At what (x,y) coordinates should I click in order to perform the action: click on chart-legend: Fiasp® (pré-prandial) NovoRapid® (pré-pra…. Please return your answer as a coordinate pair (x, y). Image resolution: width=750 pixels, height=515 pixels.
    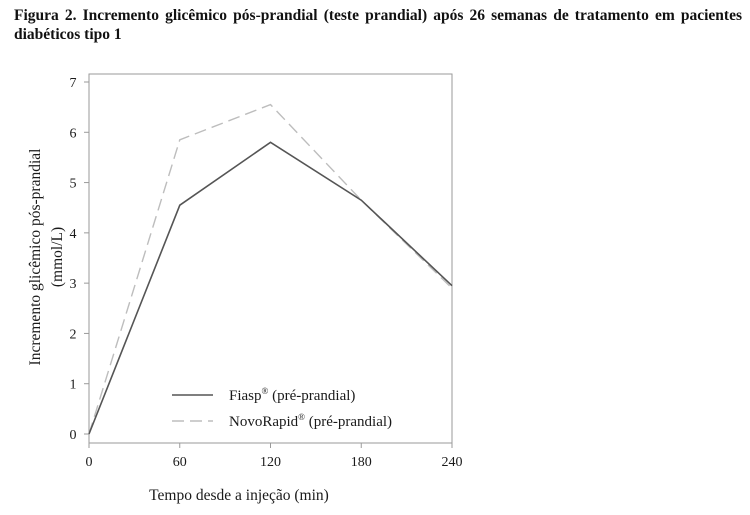
    Looking at the image, I should click on (282, 408).